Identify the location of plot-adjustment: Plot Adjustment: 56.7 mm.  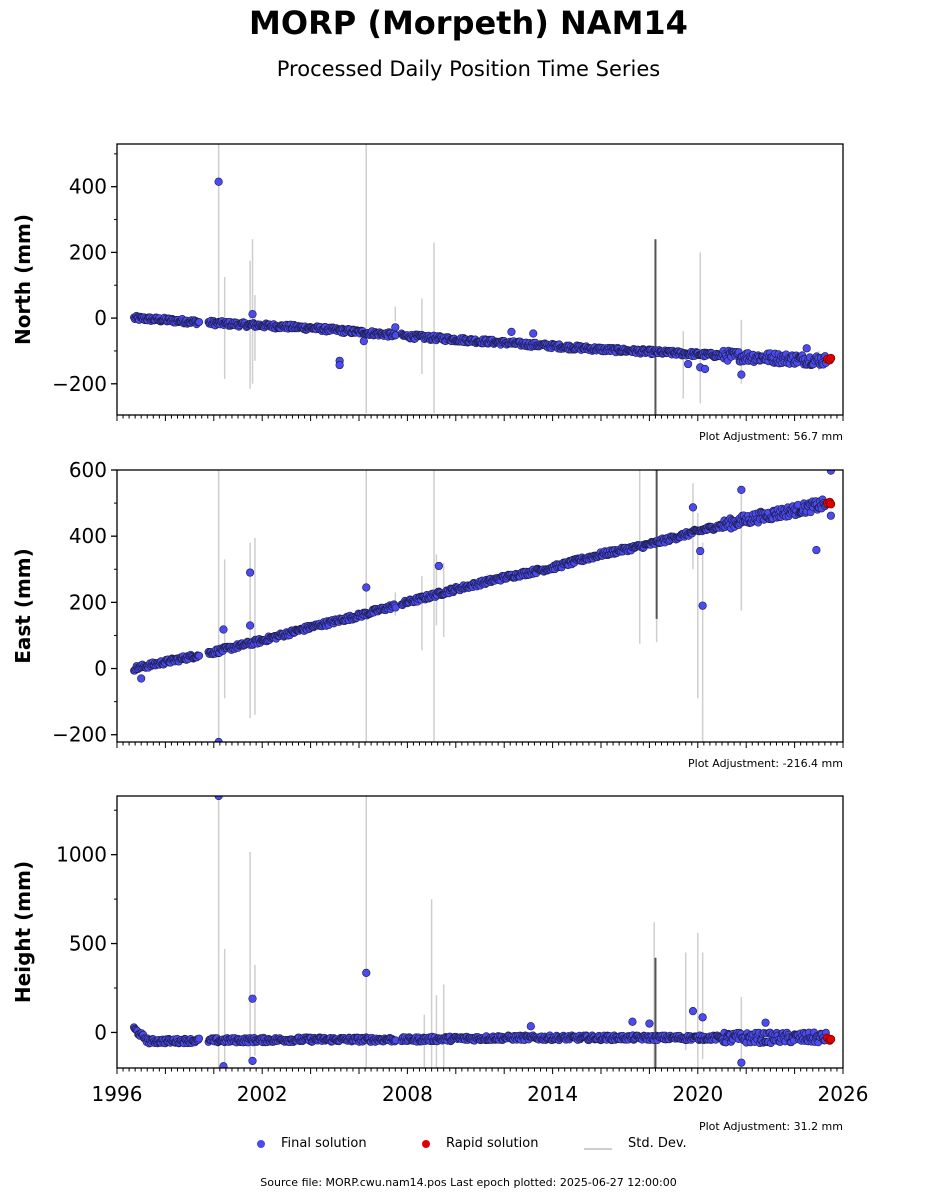
(771, 436).